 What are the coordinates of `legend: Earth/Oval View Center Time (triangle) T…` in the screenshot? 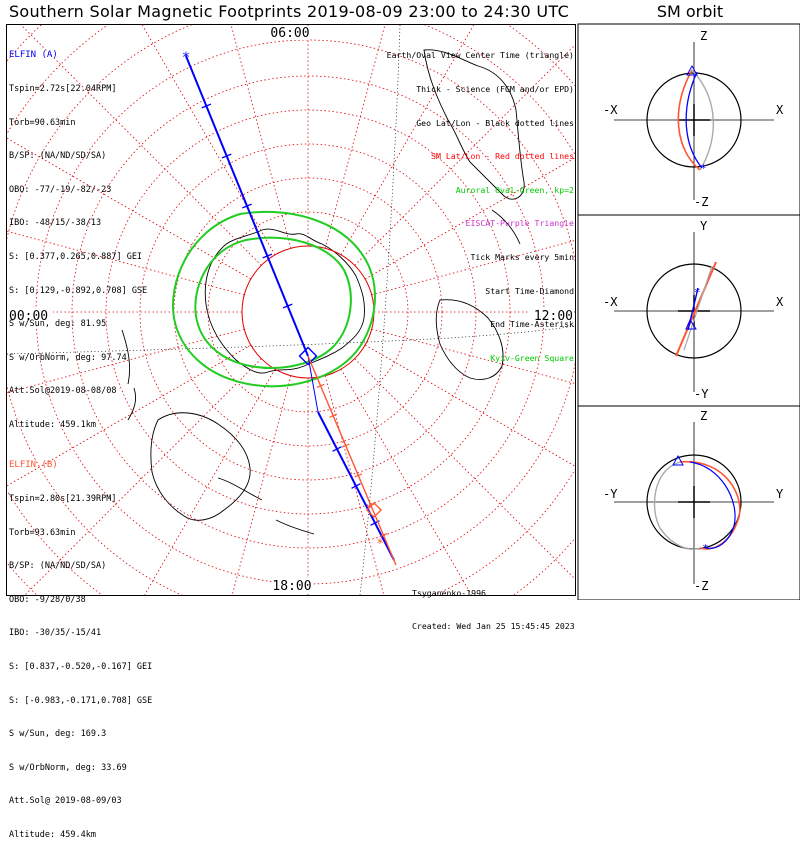 It's located at (480, 201).